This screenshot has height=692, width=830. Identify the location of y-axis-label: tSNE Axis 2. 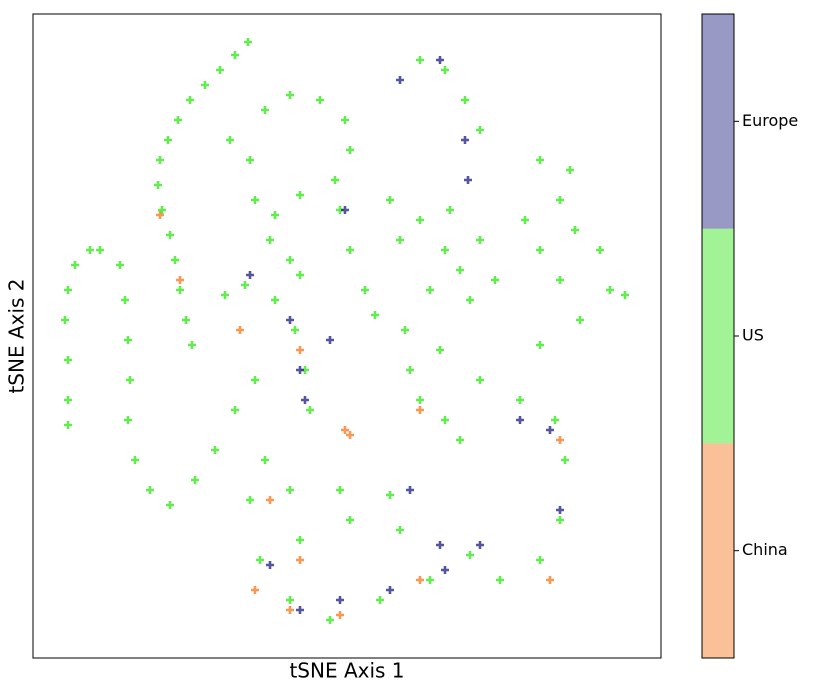
(17, 335).